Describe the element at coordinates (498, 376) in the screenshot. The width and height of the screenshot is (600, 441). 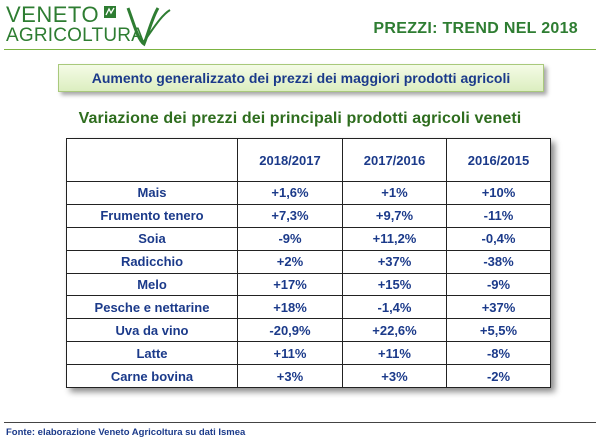
I see `value-cell: -2%` at that location.